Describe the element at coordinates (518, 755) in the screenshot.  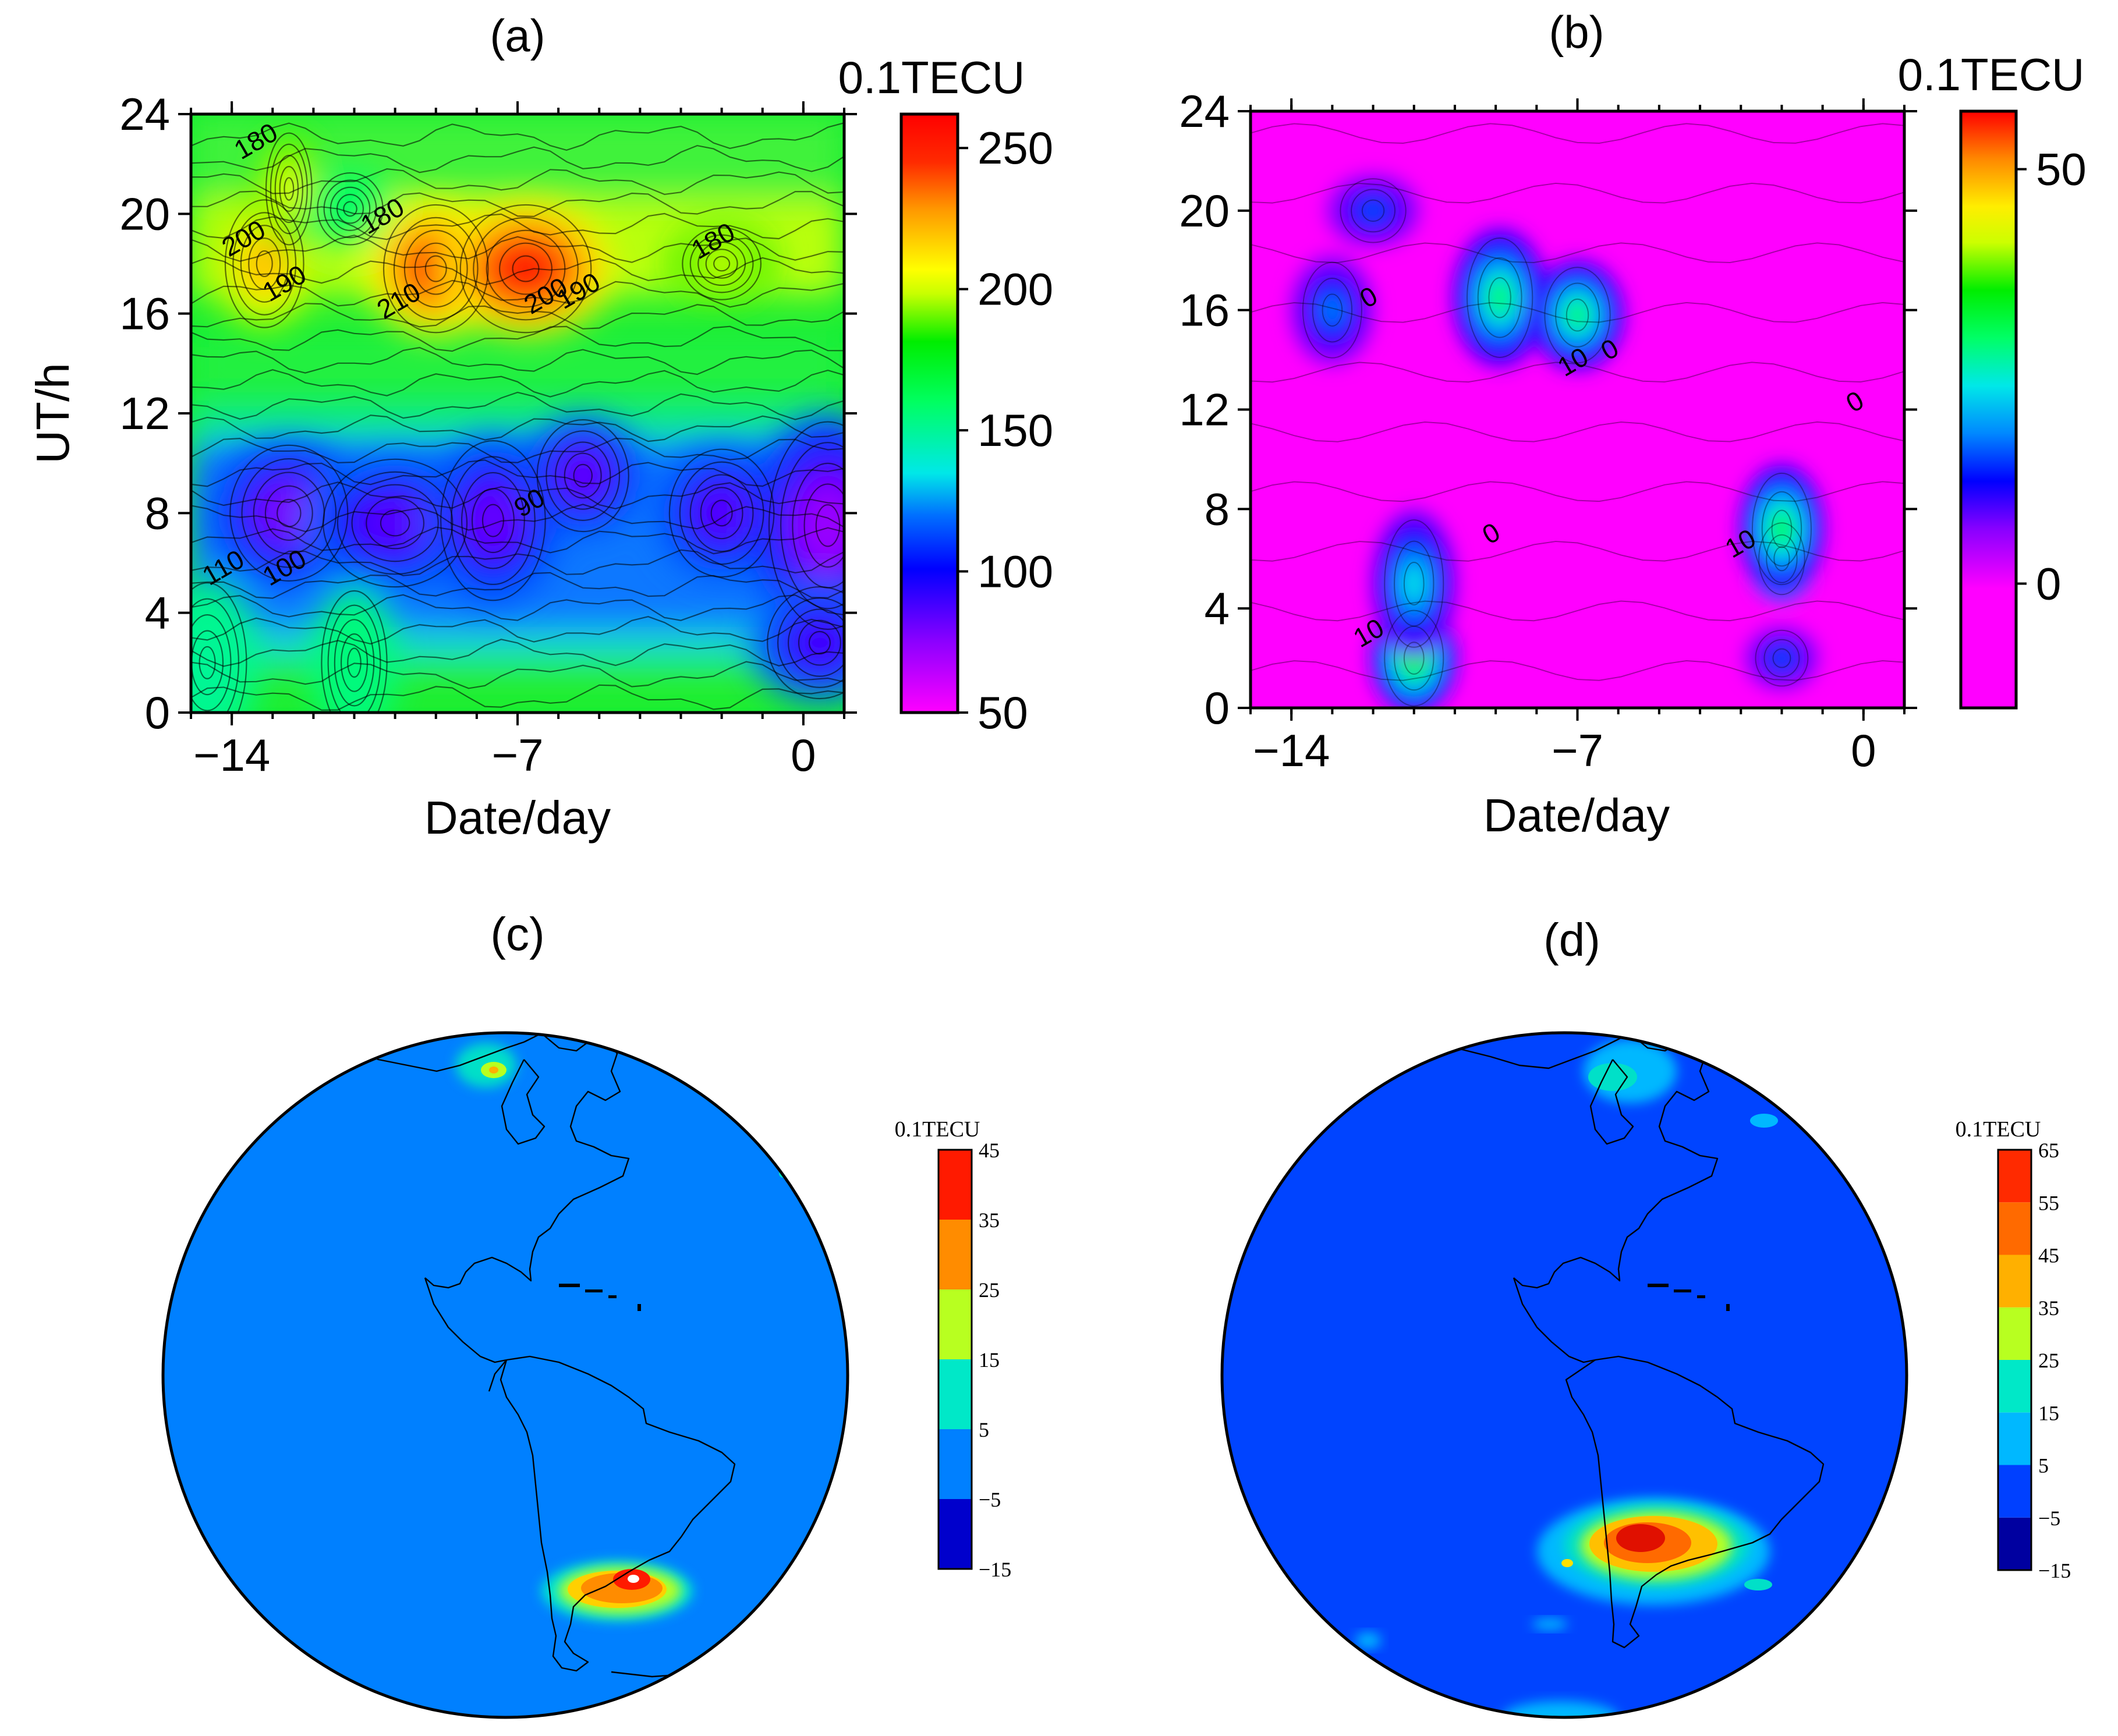
I see `panel-a-x-tick-label: −7` at that location.